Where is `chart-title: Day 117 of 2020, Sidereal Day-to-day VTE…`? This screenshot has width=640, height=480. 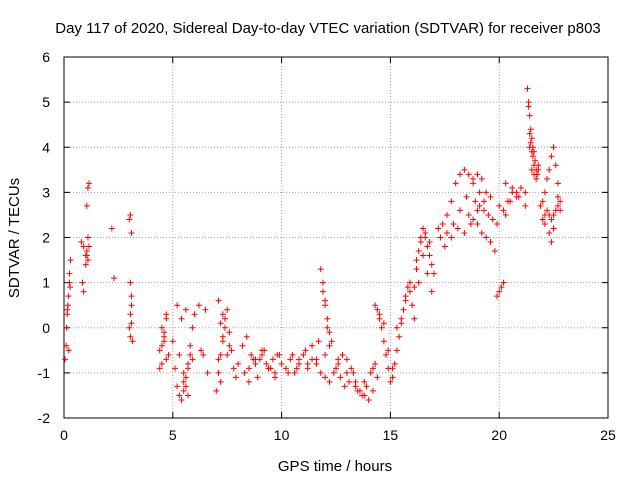 chart-title: Day 117 of 2020, Sidereal Day-to-day VTE… is located at coordinates (328, 28).